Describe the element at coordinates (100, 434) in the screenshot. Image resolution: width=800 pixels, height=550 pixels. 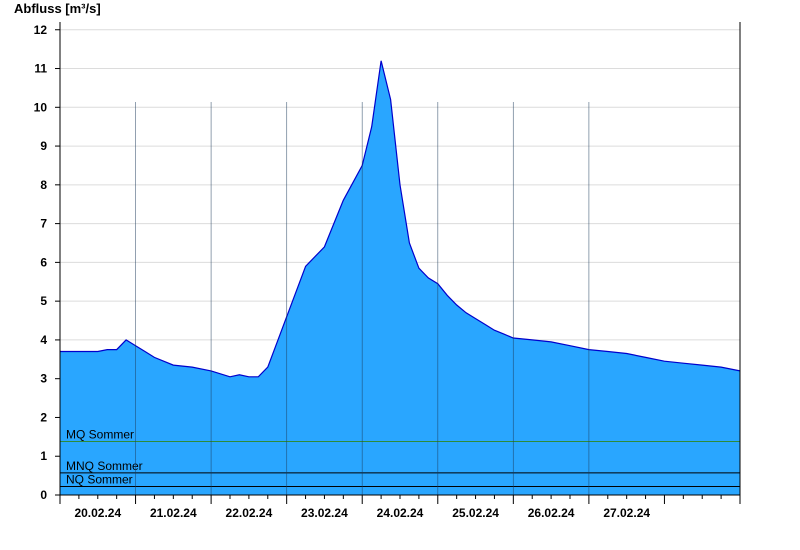
I see `ref-label-0: MQ Sommer` at that location.